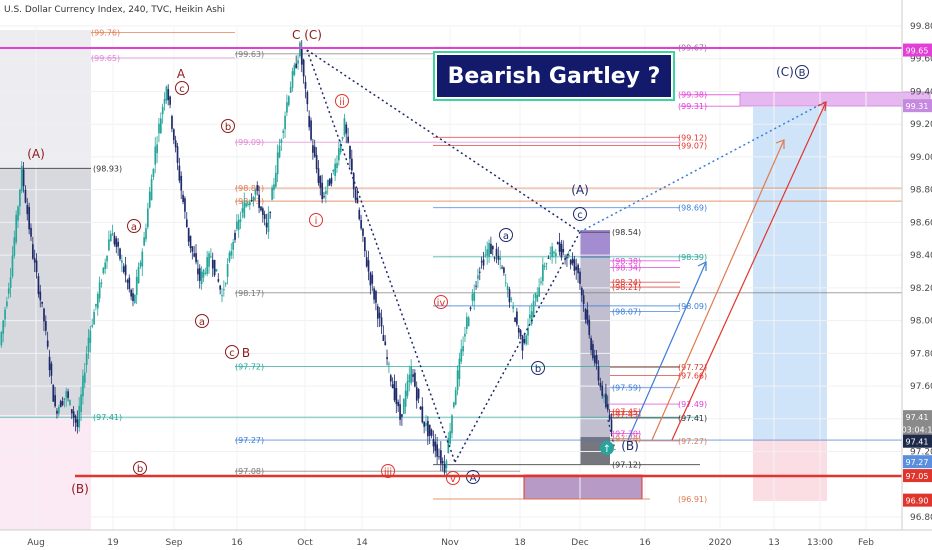 This screenshot has height=550, width=932. What do you see at coordinates (692, 137) in the screenshot?
I see `level-label: (99.12)` at bounding box center [692, 137].